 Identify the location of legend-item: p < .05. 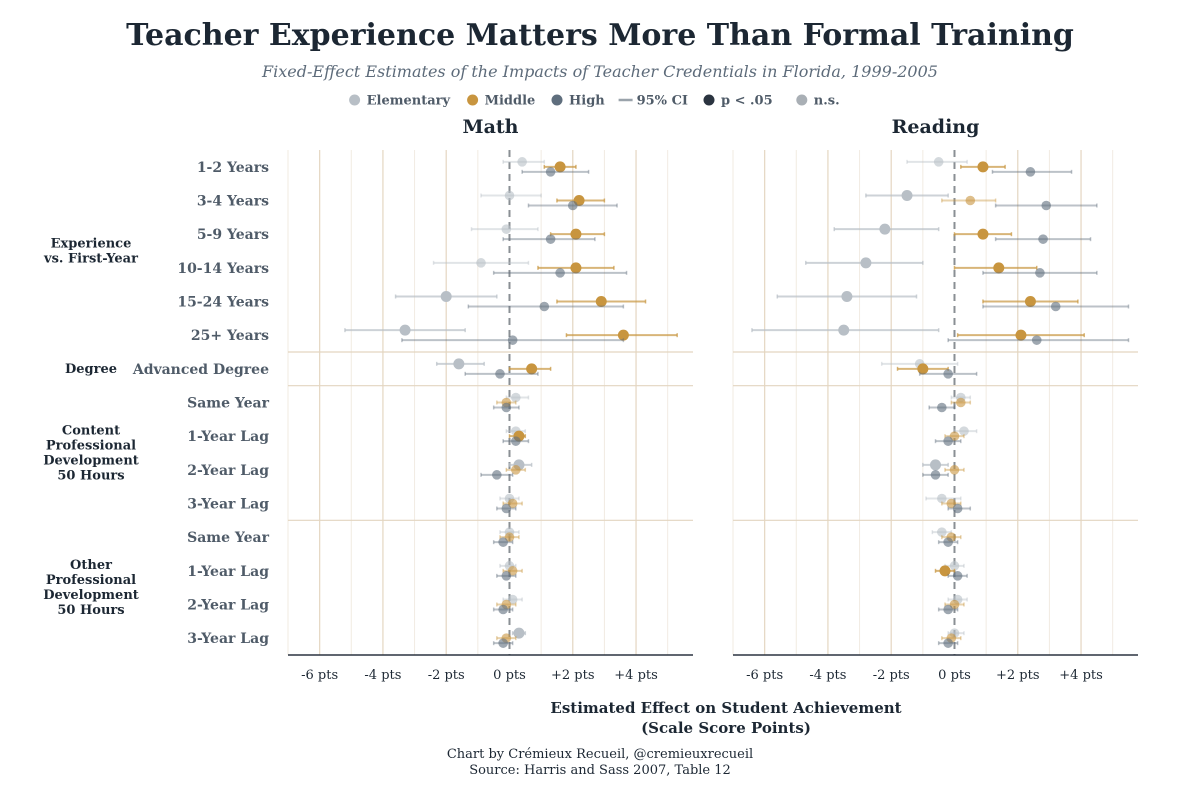
(738, 101).